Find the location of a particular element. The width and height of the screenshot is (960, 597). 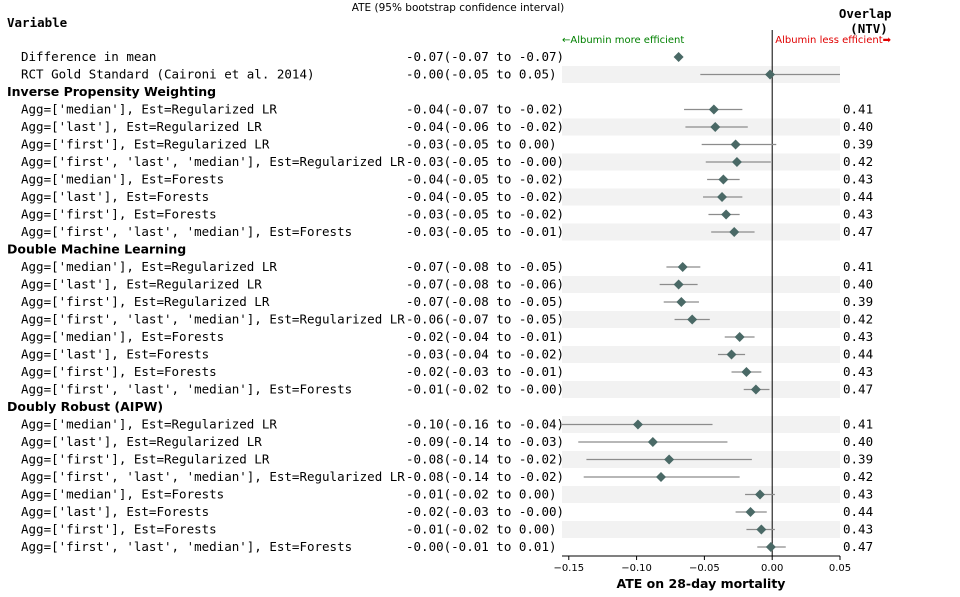

x-tick-label: 0.00 is located at coordinates (772, 568).